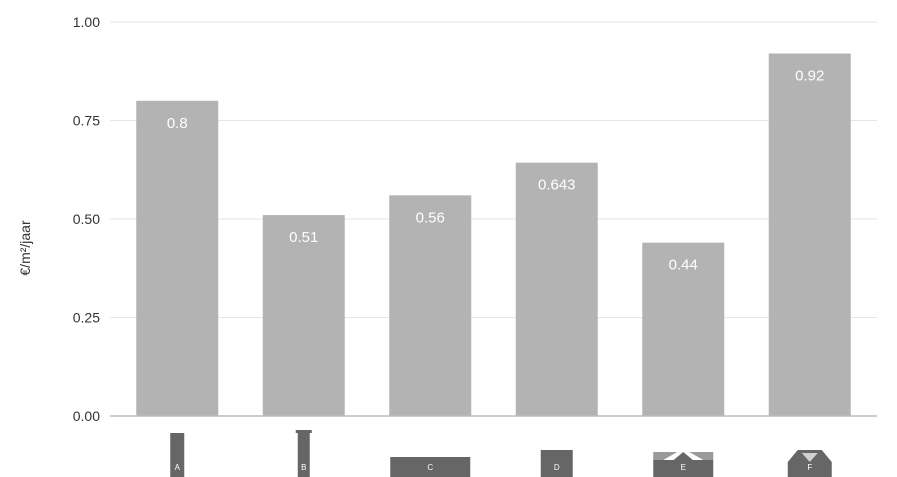 The image size is (897, 477). I want to click on y-axis-ticks: 0.00 0.25 0.50 0.75 1.00, so click(86, 219).